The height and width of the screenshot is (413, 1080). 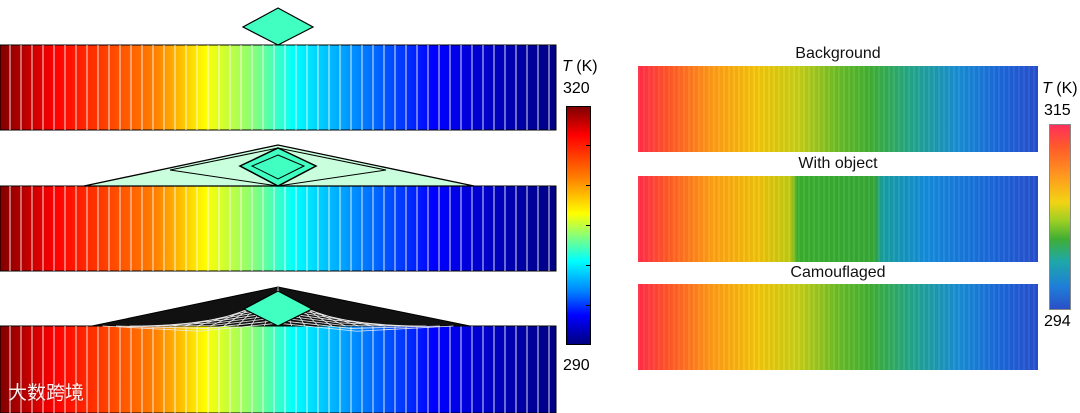 I want to click on right-colorbar-max: 315, so click(x=1057, y=110).